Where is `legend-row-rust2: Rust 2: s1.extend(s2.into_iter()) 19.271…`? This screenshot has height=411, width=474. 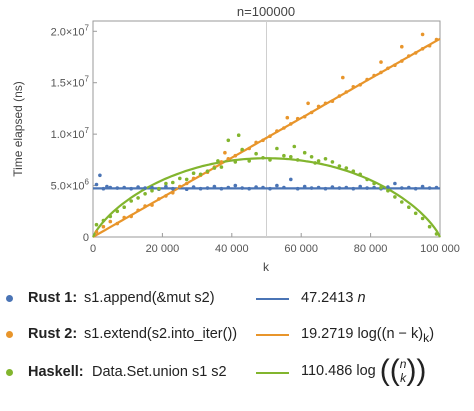 legend-row-rust2: Rust 2: s1.extend(s2.into_iter()) 19.271… is located at coordinates (239, 335).